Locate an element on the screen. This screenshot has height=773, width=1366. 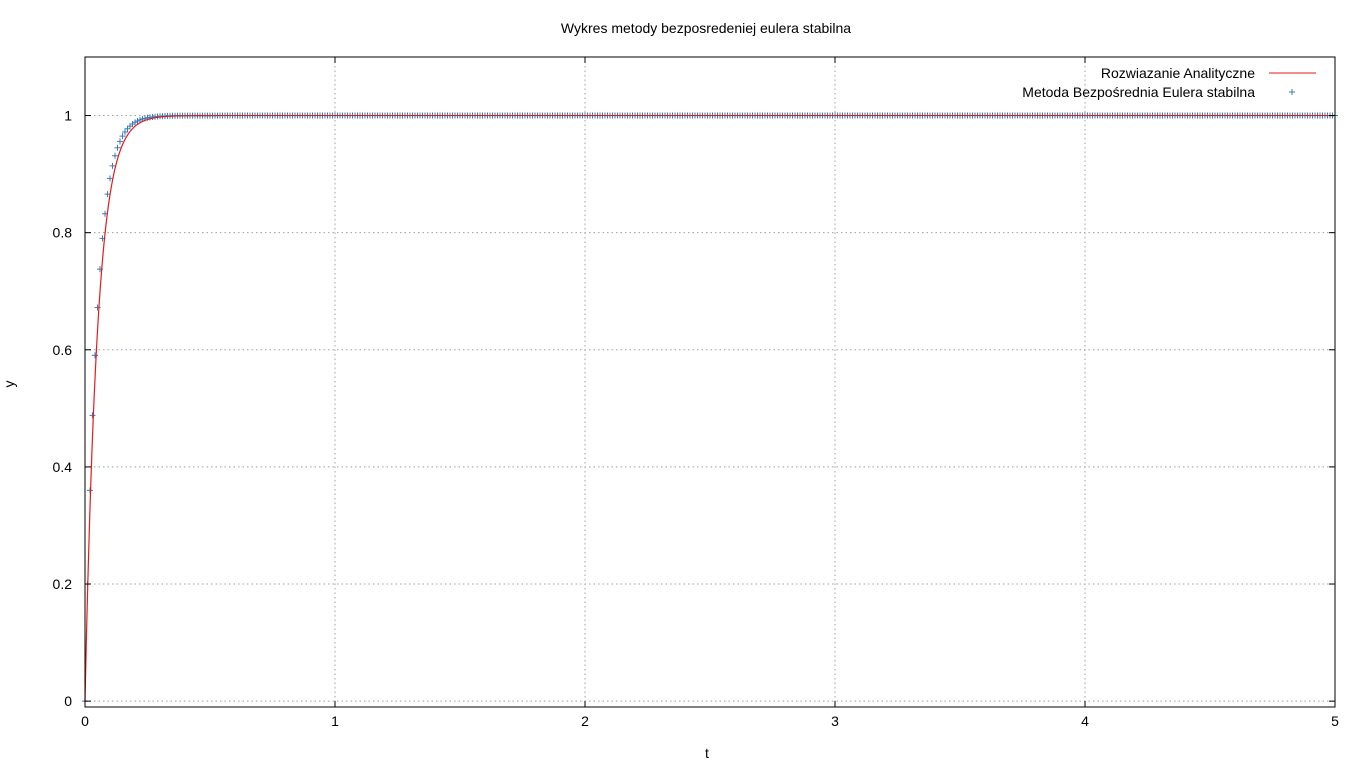
y-tick-label: 0.4 is located at coordinates (63, 467).